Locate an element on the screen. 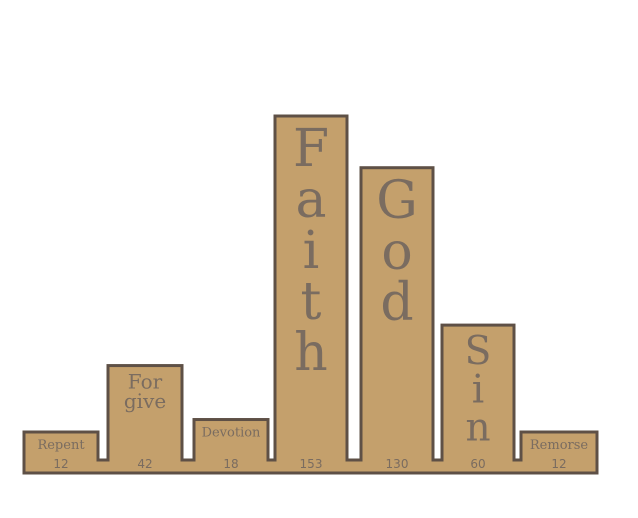 Image resolution: width=638 pixels, height=518 pixels. bar-label-line: S is located at coordinates (478, 351).